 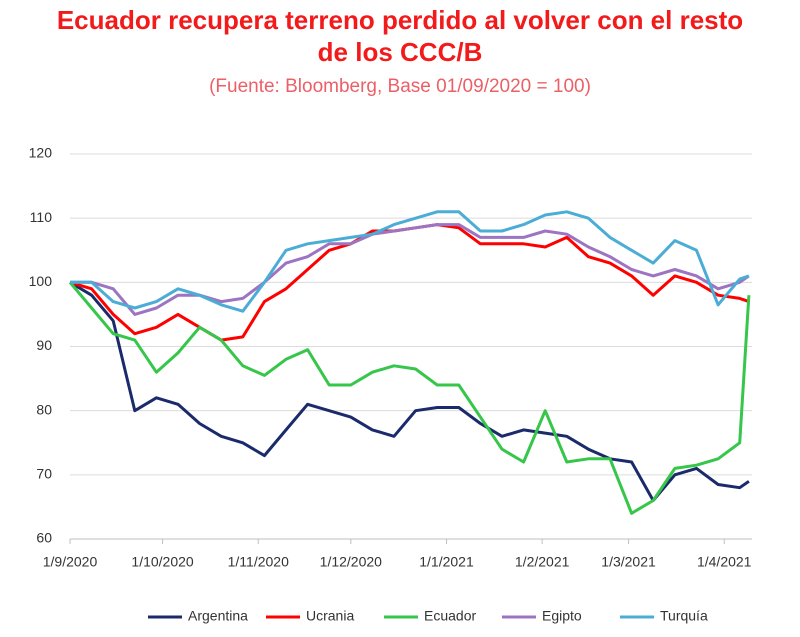 What do you see at coordinates (44, 474) in the screenshot?
I see `y-tick-label: 70` at bounding box center [44, 474].